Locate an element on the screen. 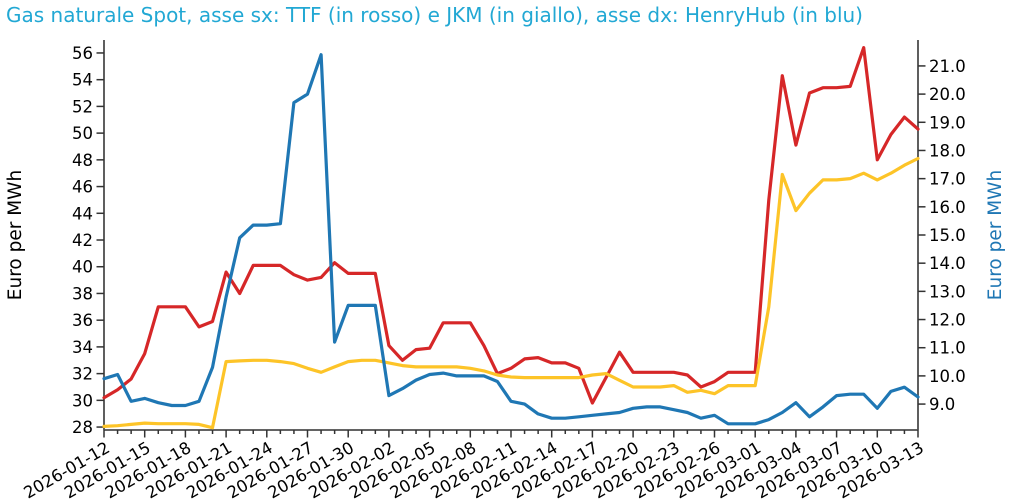 The width and height of the screenshot is (1023, 500). left-y-tick-label: 36 is located at coordinates (82, 320).